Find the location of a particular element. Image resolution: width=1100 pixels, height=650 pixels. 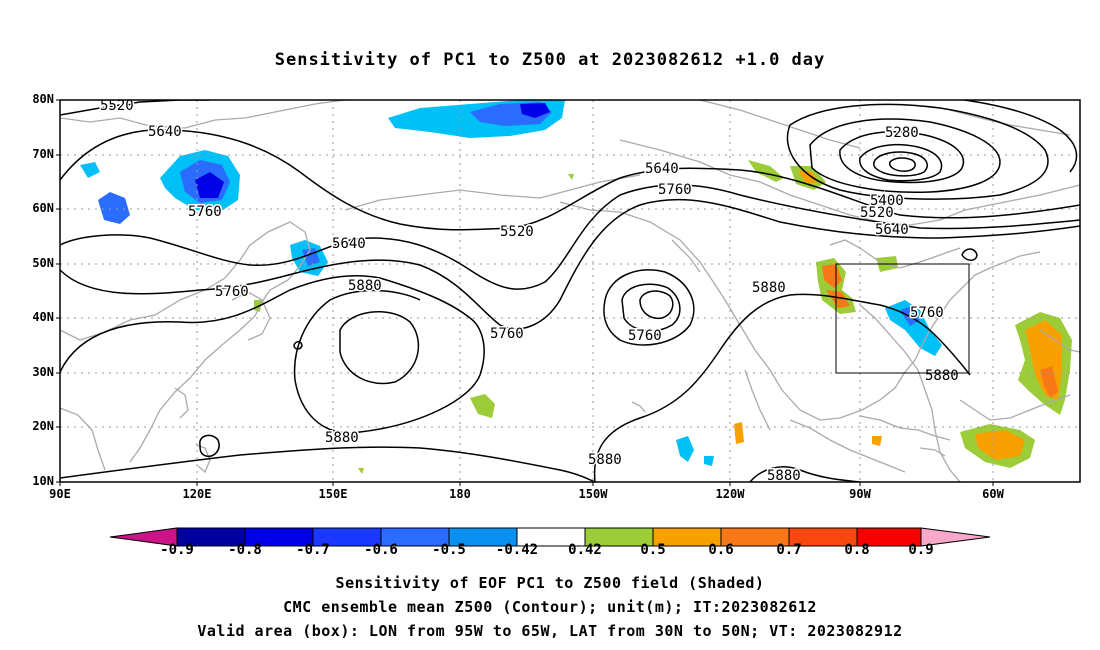

colorbar-tick: 0.8 is located at coordinates (857, 550).